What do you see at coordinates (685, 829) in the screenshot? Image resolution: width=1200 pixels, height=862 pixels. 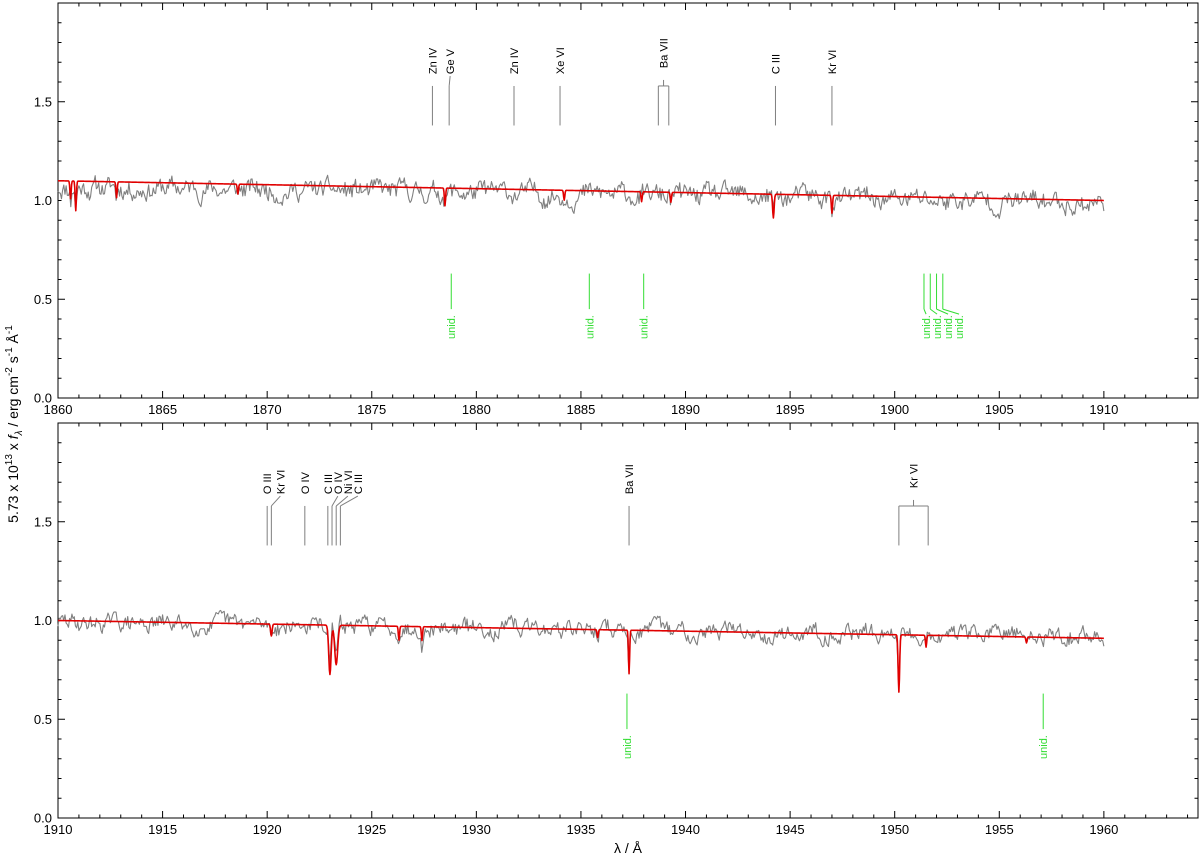 I see `x-tick-label: 1940` at bounding box center [685, 829].